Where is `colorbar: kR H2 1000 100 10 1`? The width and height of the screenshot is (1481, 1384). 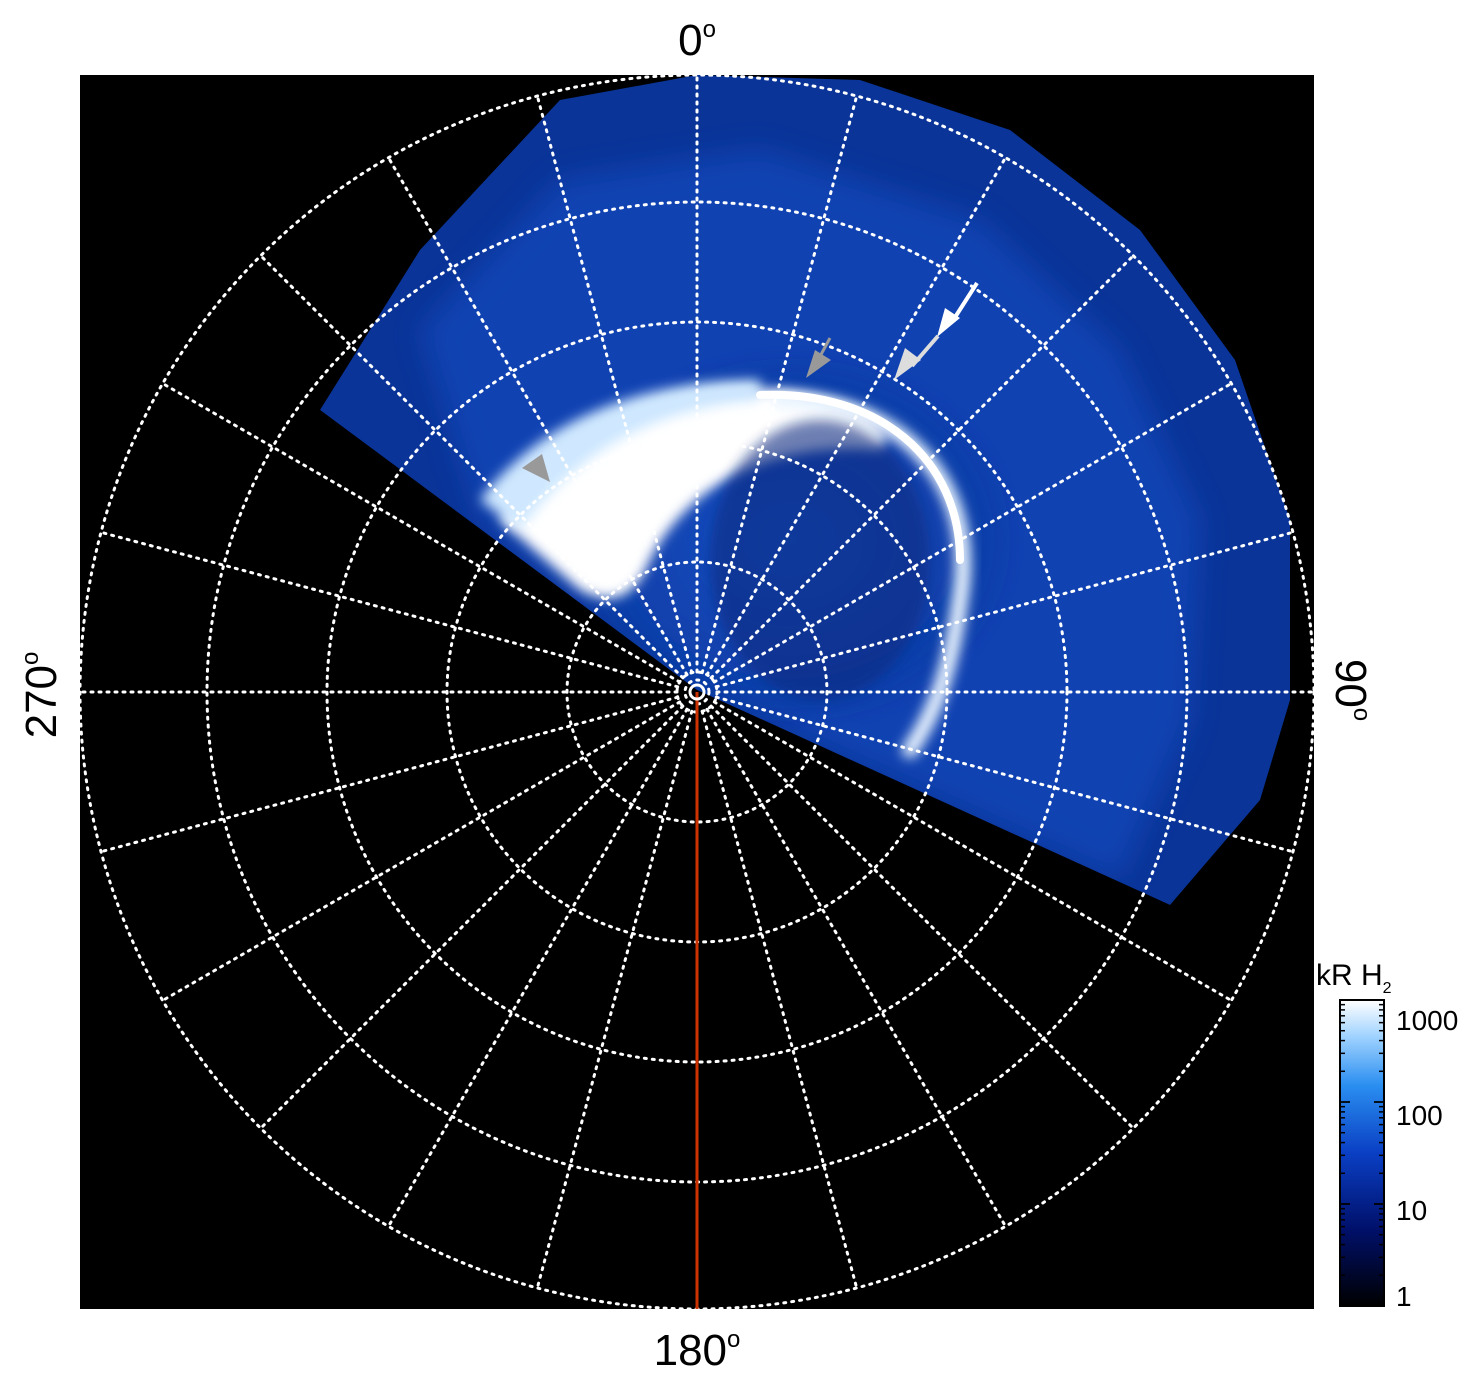 colorbar: kR H2 1000 100 10 1 is located at coordinates (1387, 1135).